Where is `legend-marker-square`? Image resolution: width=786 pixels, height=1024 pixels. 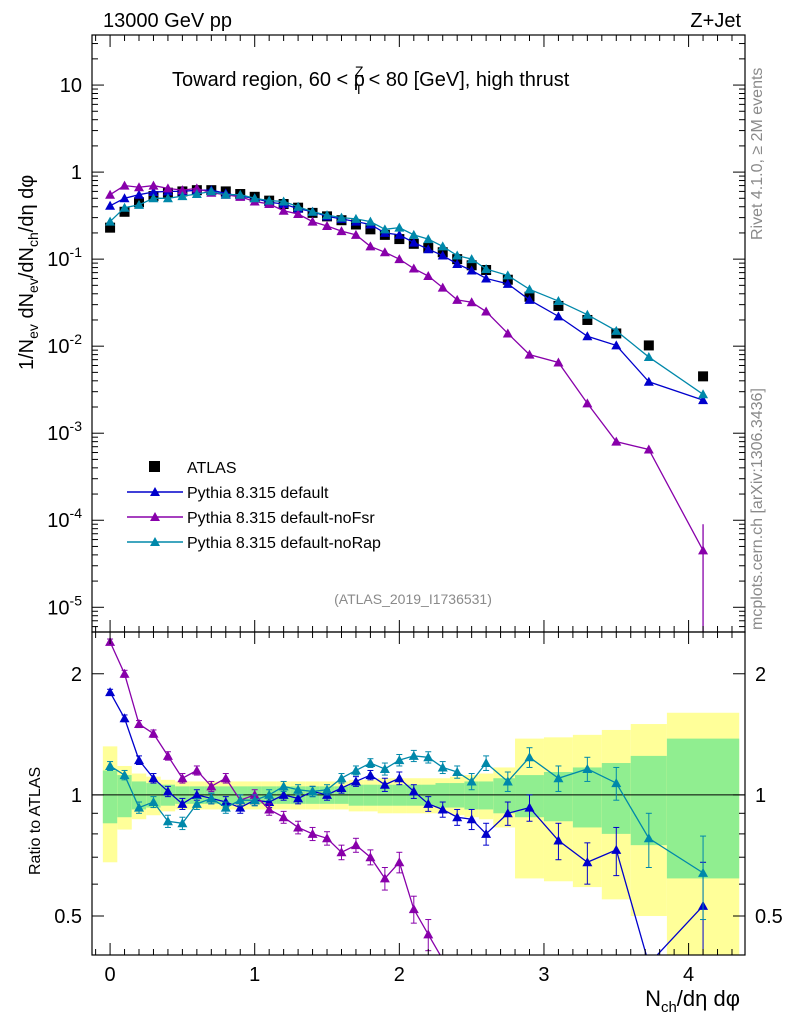 legend-marker-square is located at coordinates (154, 466).